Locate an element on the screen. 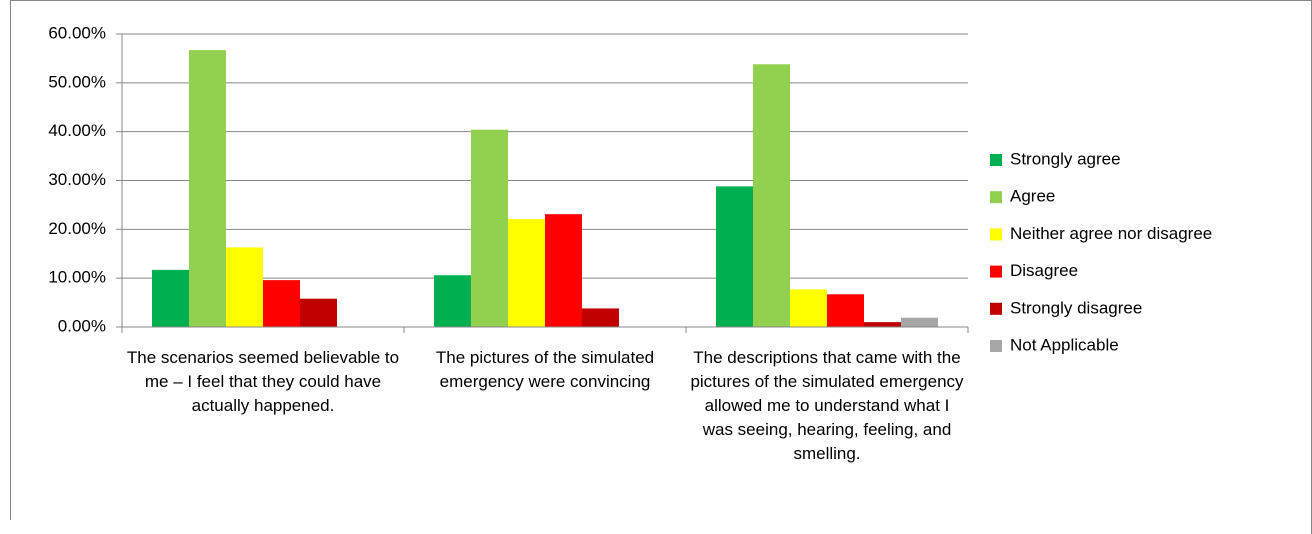  legend-label: Not Applicable is located at coordinates (1064, 344).